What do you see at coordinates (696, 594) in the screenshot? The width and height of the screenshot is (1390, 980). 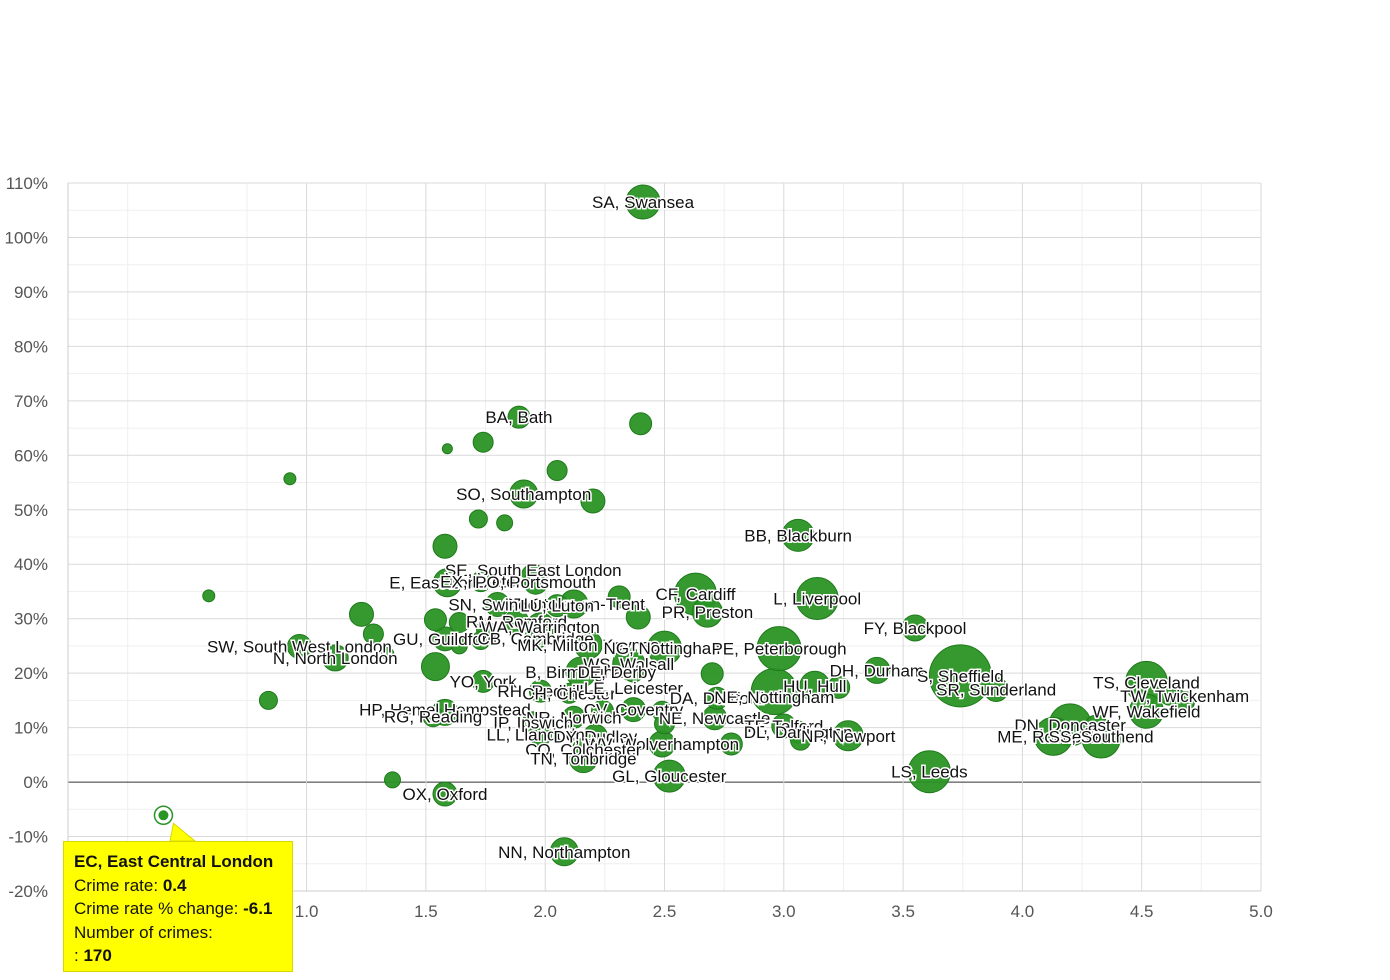 I see `bubble-label: CF, Cardiff` at bounding box center [696, 594].